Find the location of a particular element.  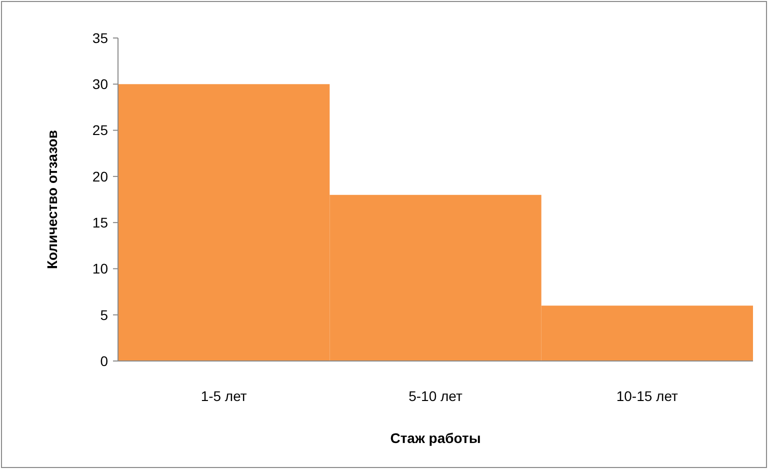

y-tick-label: 5 is located at coordinates (104, 314).